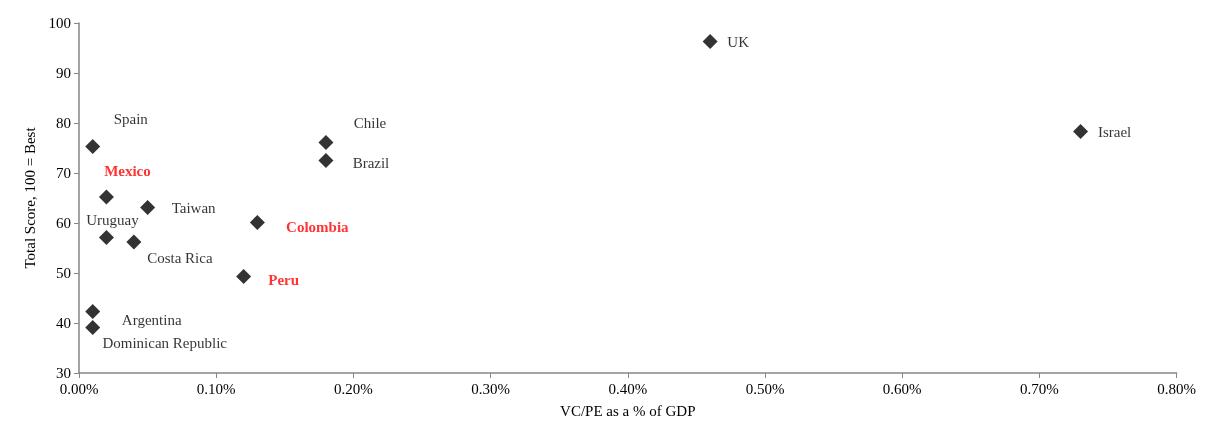 This screenshot has height=432, width=1207. Describe the element at coordinates (738, 41) in the screenshot. I see `data-label: UK` at that location.